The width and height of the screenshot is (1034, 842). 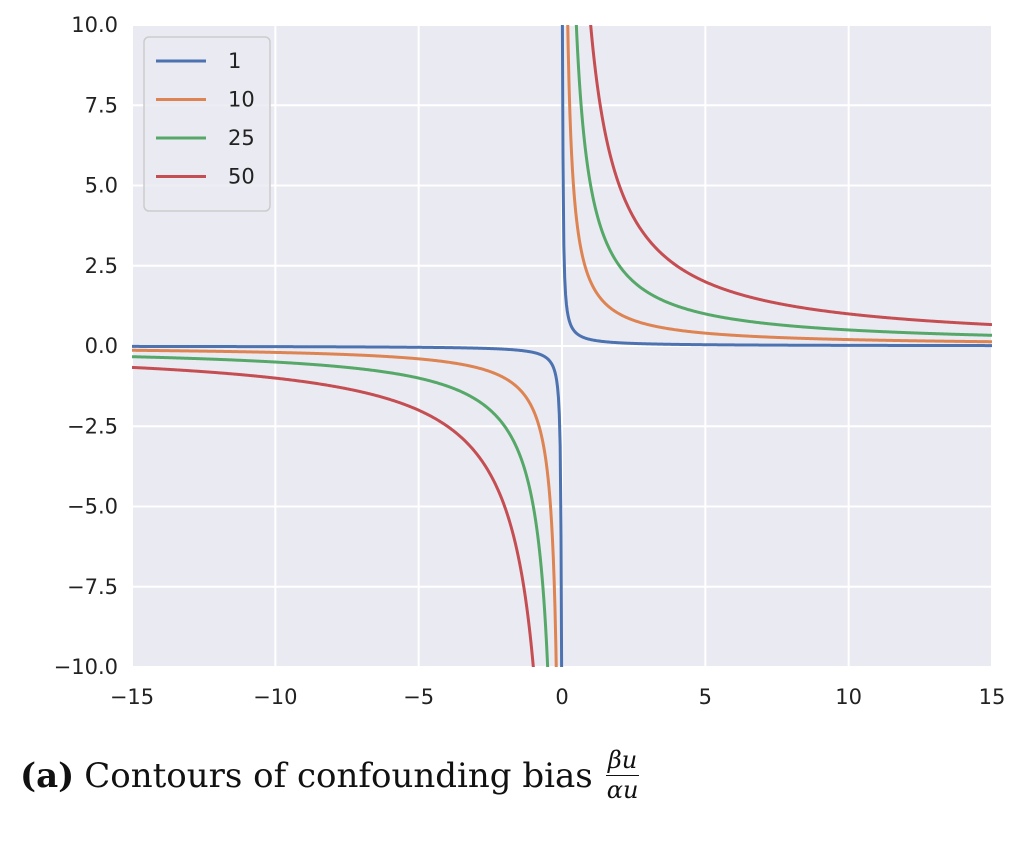 I want to click on y-tick-label: −2.5, so click(x=92, y=426).